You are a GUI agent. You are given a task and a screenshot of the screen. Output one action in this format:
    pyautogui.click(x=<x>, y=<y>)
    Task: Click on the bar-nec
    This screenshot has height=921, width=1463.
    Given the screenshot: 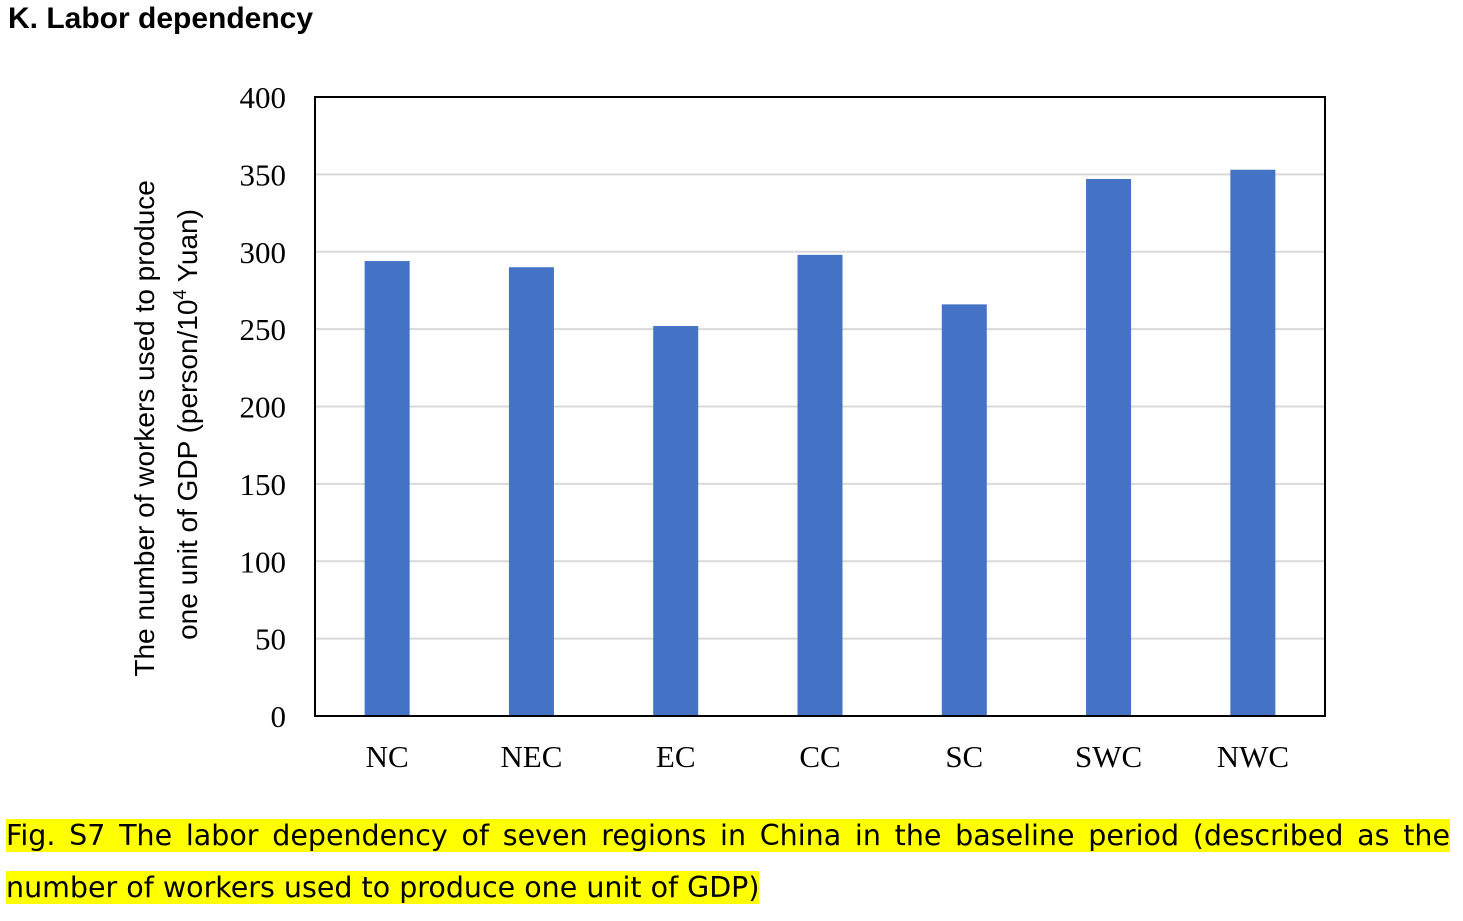 What is the action you would take?
    pyautogui.click(x=531, y=491)
    